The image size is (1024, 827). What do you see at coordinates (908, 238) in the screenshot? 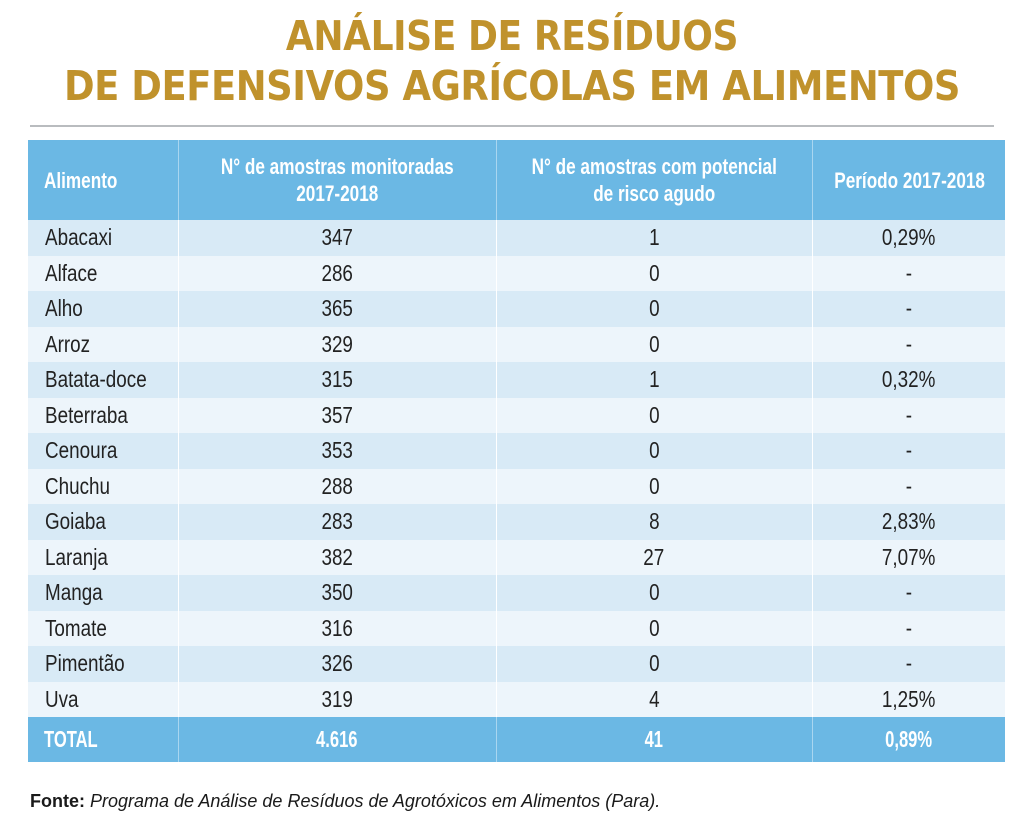
I see `cell-periodo: 0,29%` at bounding box center [908, 238].